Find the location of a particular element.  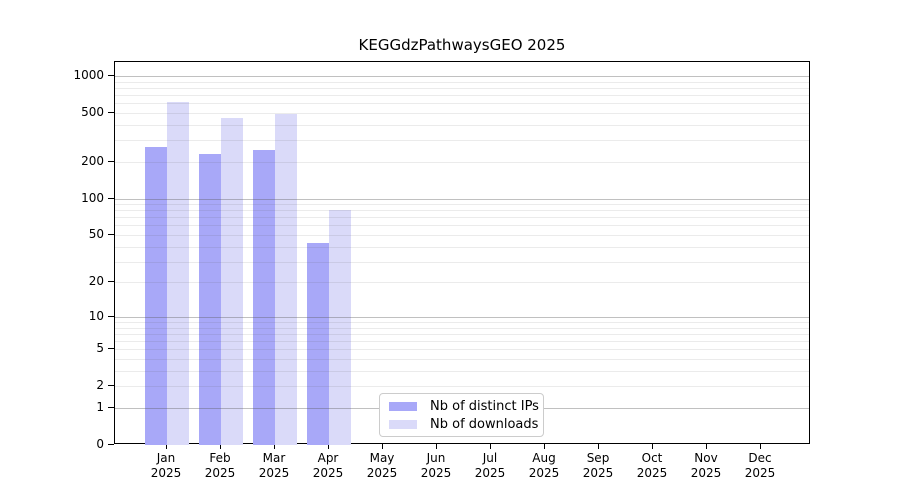

bar-nb-of-distinct-ips-feb-2025 is located at coordinates (210, 299).